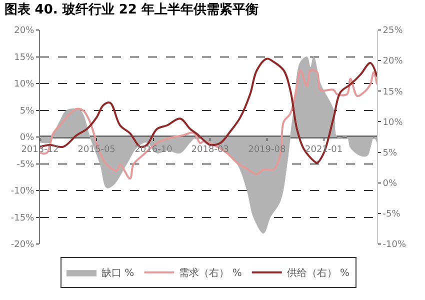 This screenshot has width=425, height=300. I want to click on legend-label: 需求（右） %, so click(210, 273).